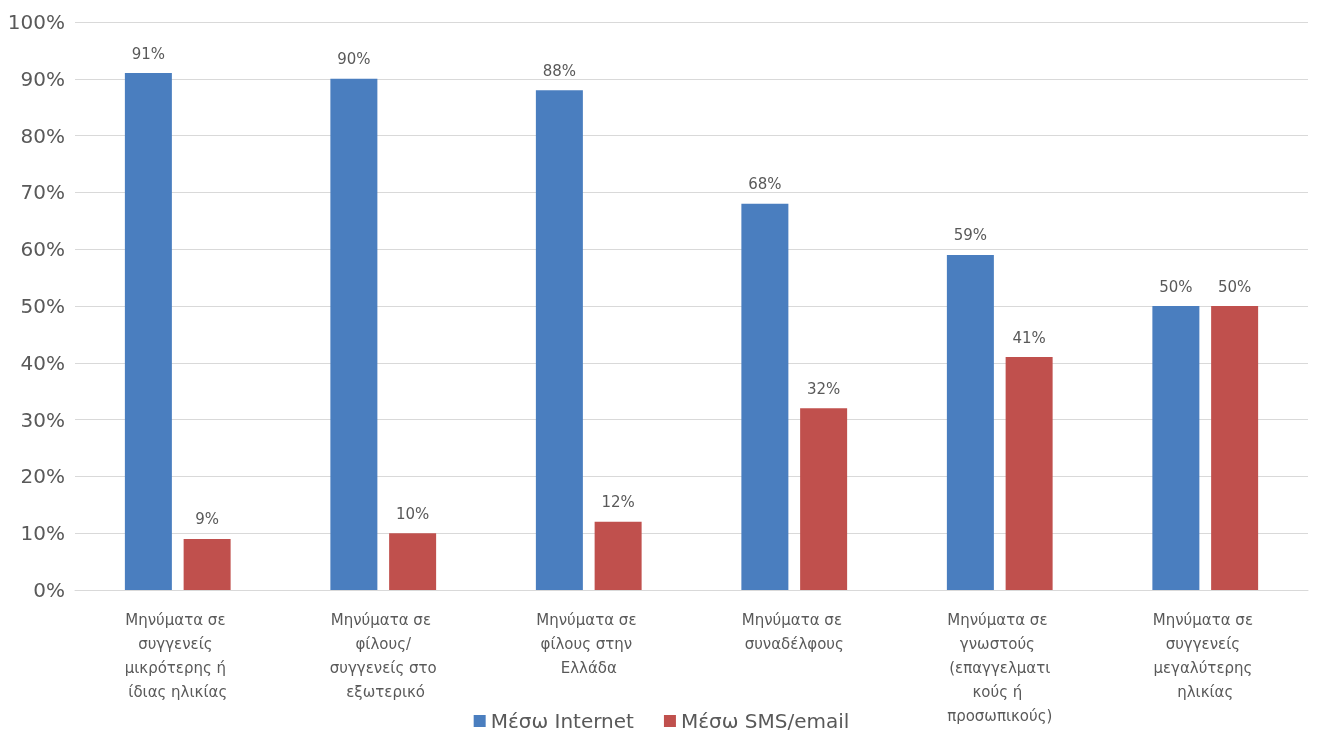 The height and width of the screenshot is (738, 1323). I want to click on data-label: 88%, so click(559, 70).